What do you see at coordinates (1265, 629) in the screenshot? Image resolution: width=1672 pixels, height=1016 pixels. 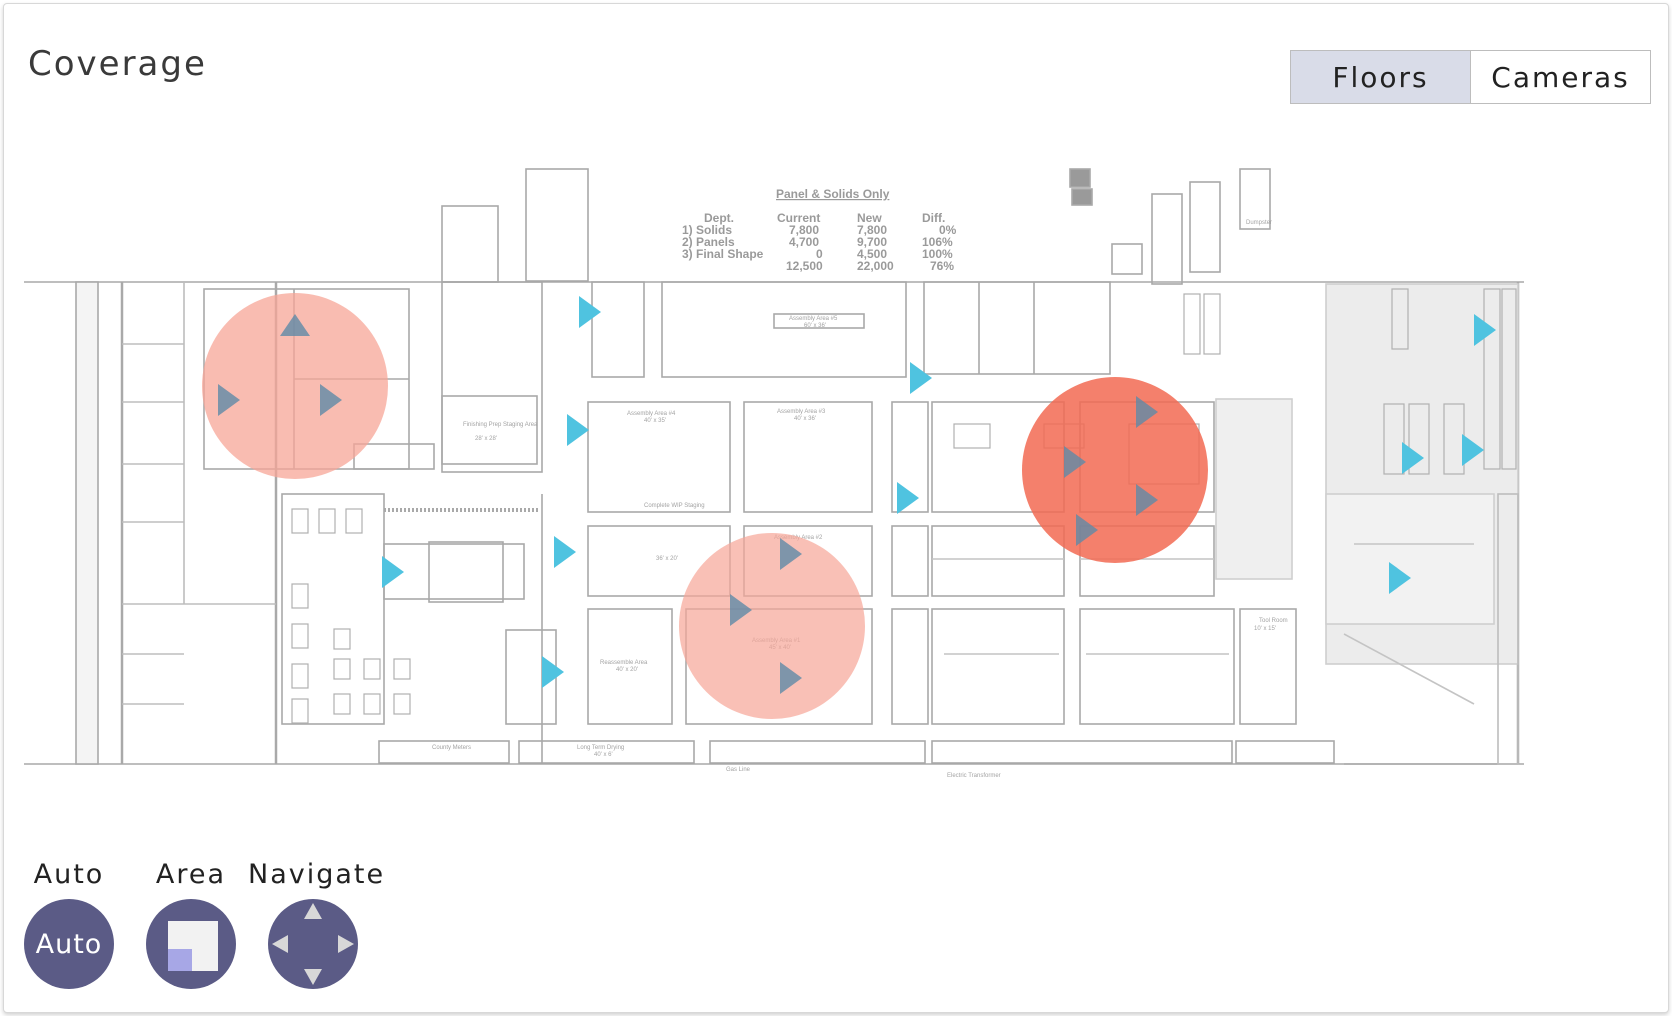 I see `room-label: 10' x 15'` at bounding box center [1265, 629].